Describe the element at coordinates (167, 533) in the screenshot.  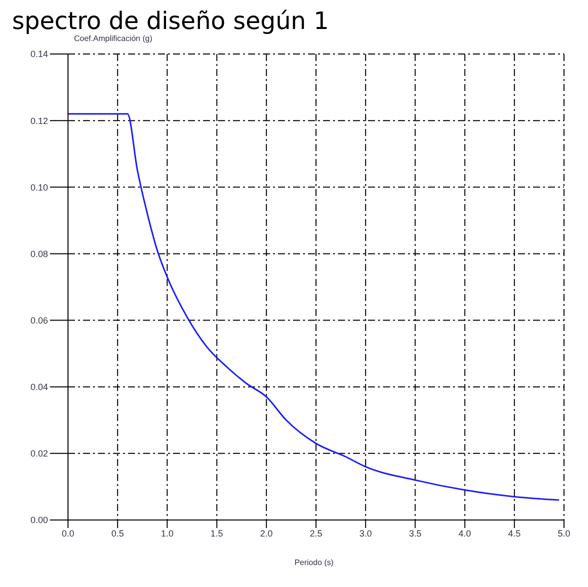
I see `x-tick-label: 1.0` at that location.